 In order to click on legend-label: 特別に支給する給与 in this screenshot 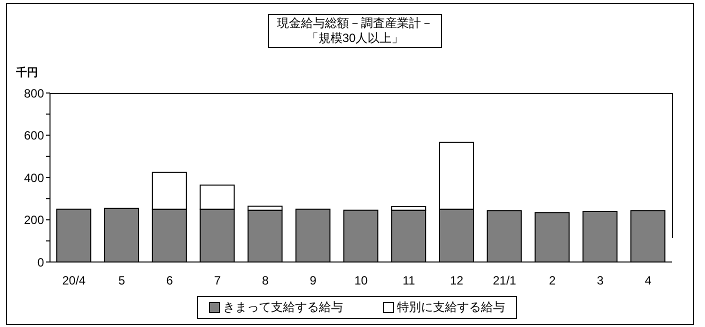, I will do `click(451, 307)`.